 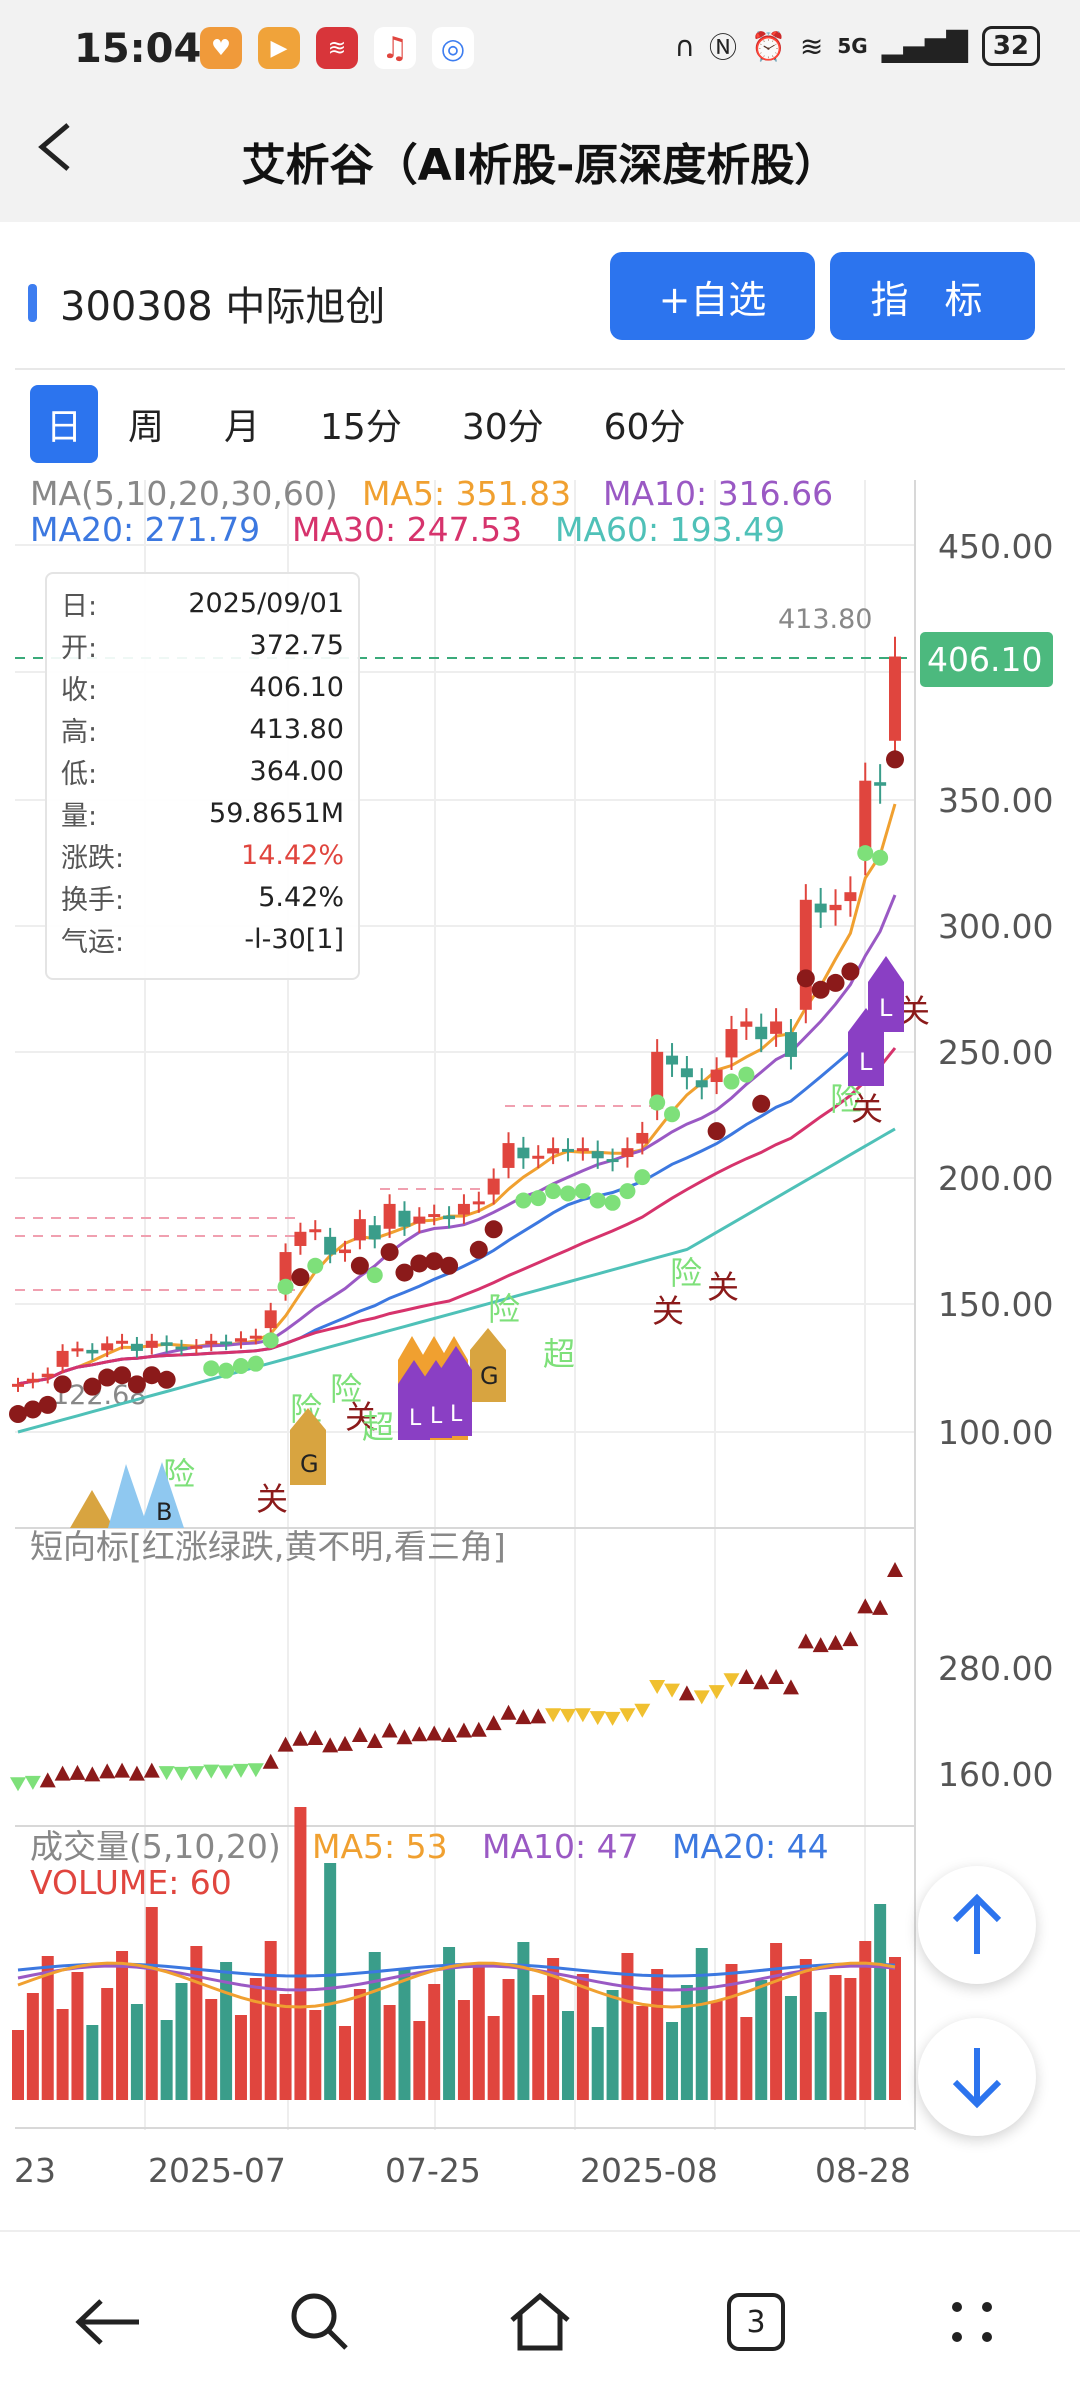 I want to click on short-axis-label: 160.00, so click(x=995, y=1774).